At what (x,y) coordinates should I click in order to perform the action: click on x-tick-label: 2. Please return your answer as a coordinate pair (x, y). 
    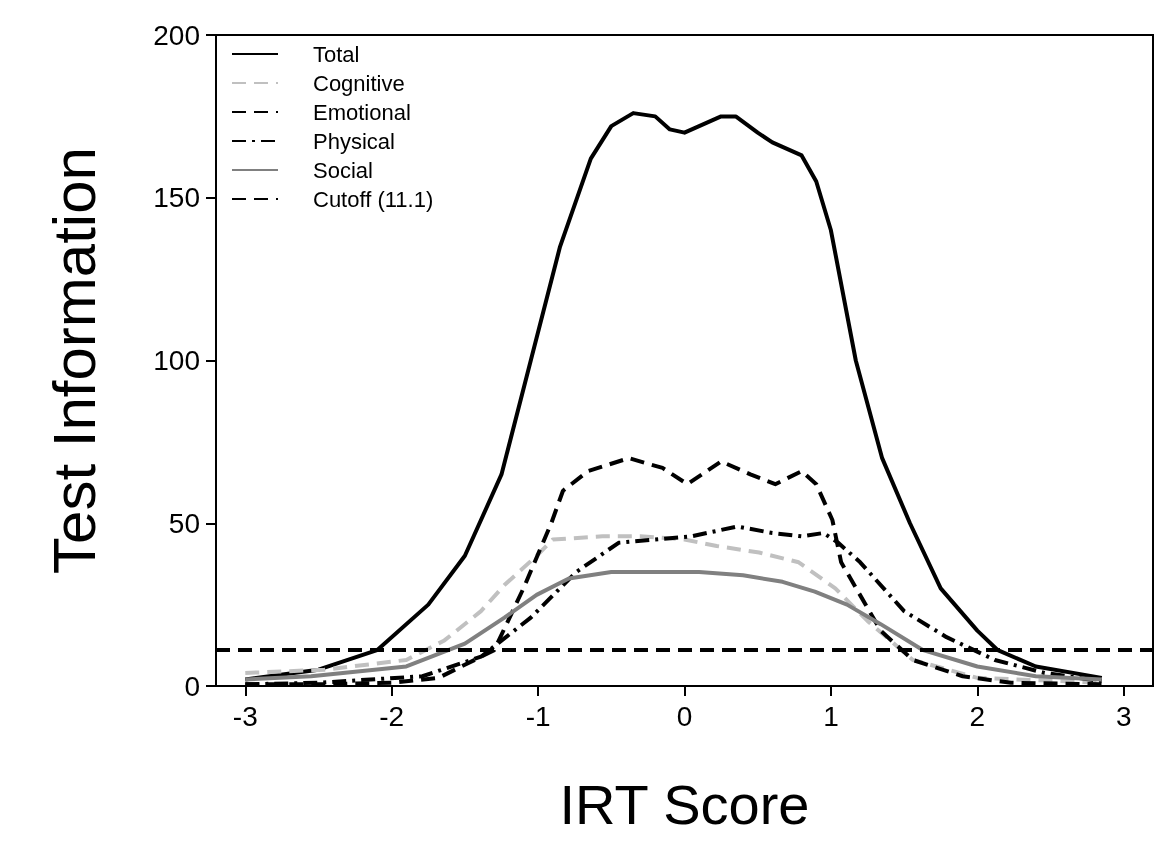
    Looking at the image, I should click on (977, 716).